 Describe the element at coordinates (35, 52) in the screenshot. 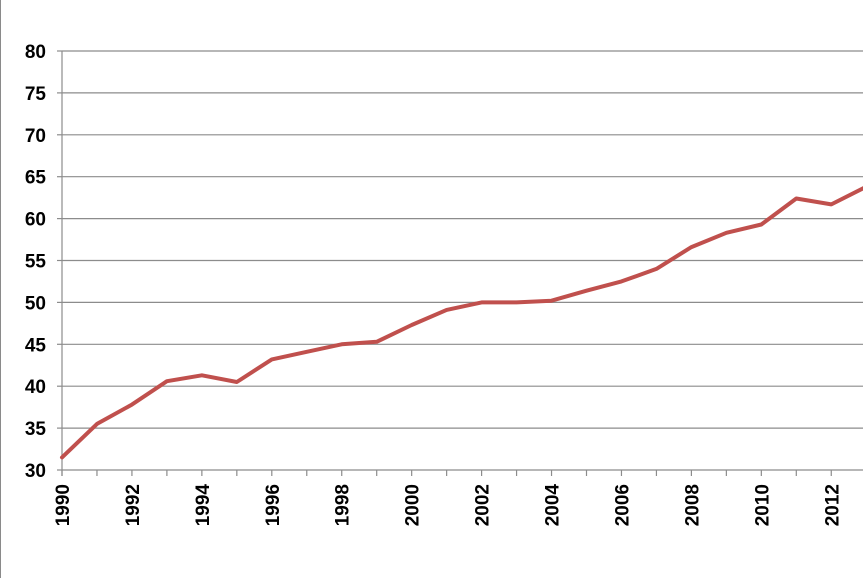

I see `y-tick-label: 80` at that location.